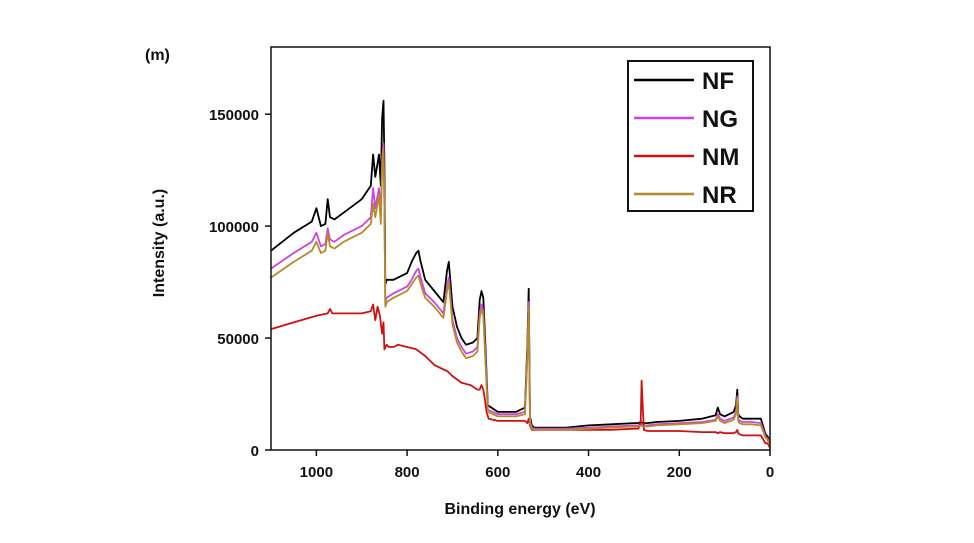  I want to click on panel-label: (m), so click(157, 55).